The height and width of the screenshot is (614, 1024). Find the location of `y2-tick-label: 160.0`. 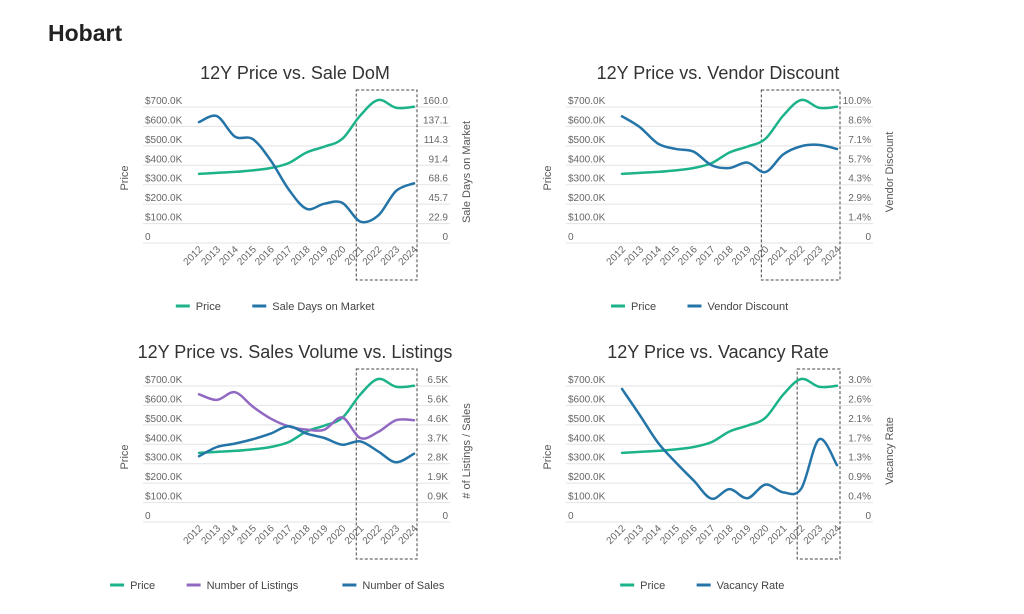

y2-tick-label: 160.0 is located at coordinates (435, 101).